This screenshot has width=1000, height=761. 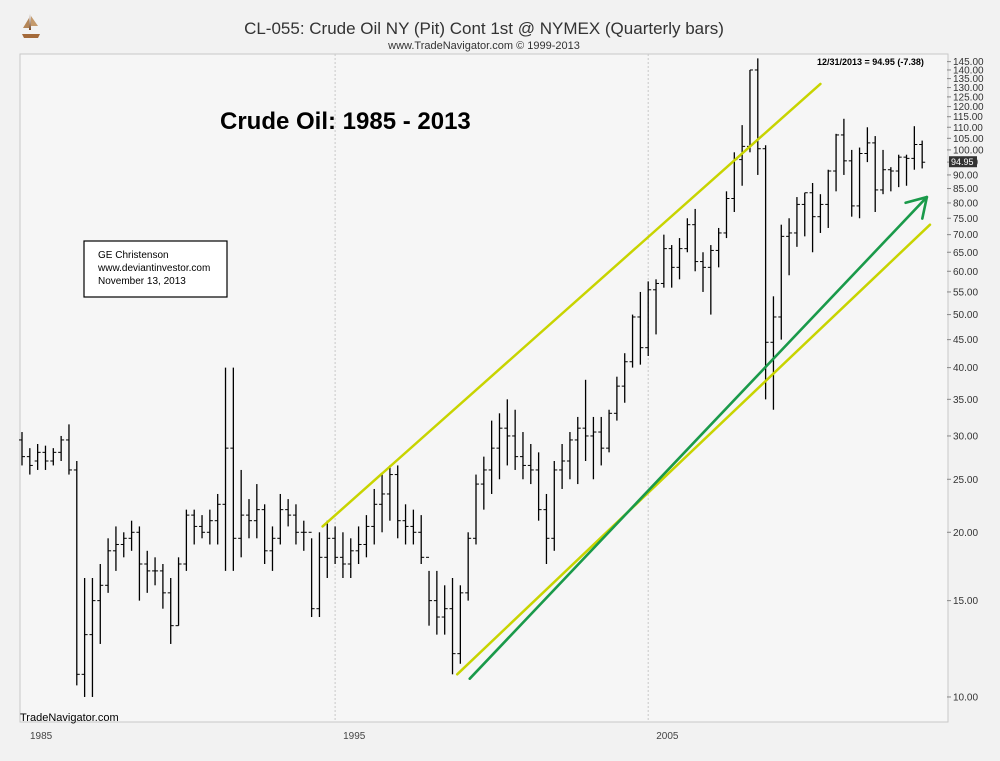 What do you see at coordinates (968, 88) in the screenshot?
I see `y-tick-label-130: 130.00` at bounding box center [968, 88].